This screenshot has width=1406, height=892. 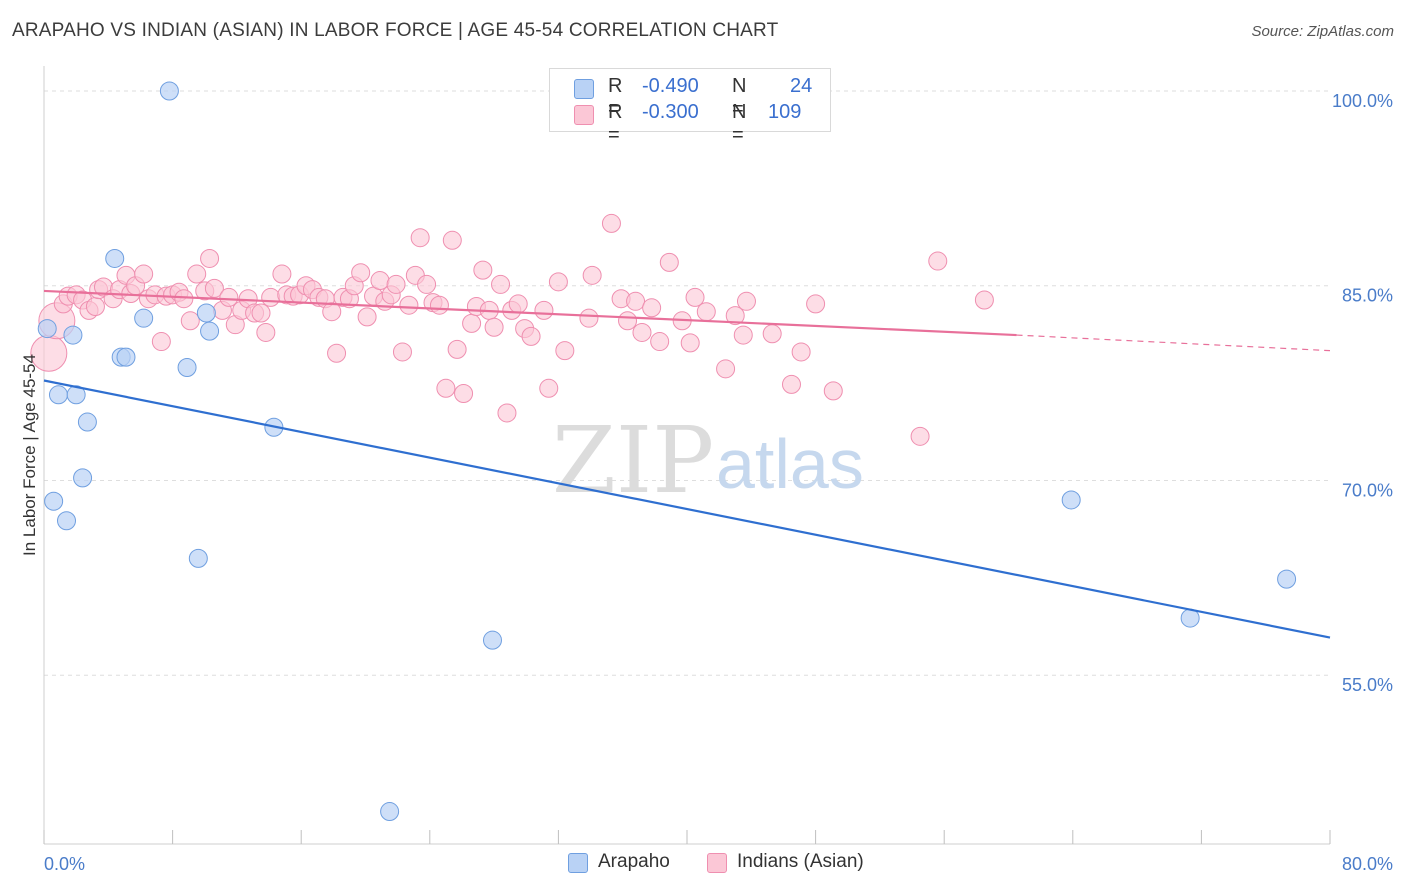 I want to click on y-tick-label: 100.0%, so click(x=1362, y=101).